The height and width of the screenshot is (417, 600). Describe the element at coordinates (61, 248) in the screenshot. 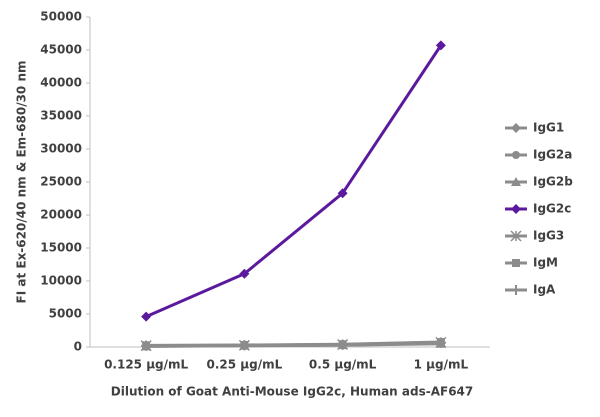

I see `y-tick-label: 15000` at that location.